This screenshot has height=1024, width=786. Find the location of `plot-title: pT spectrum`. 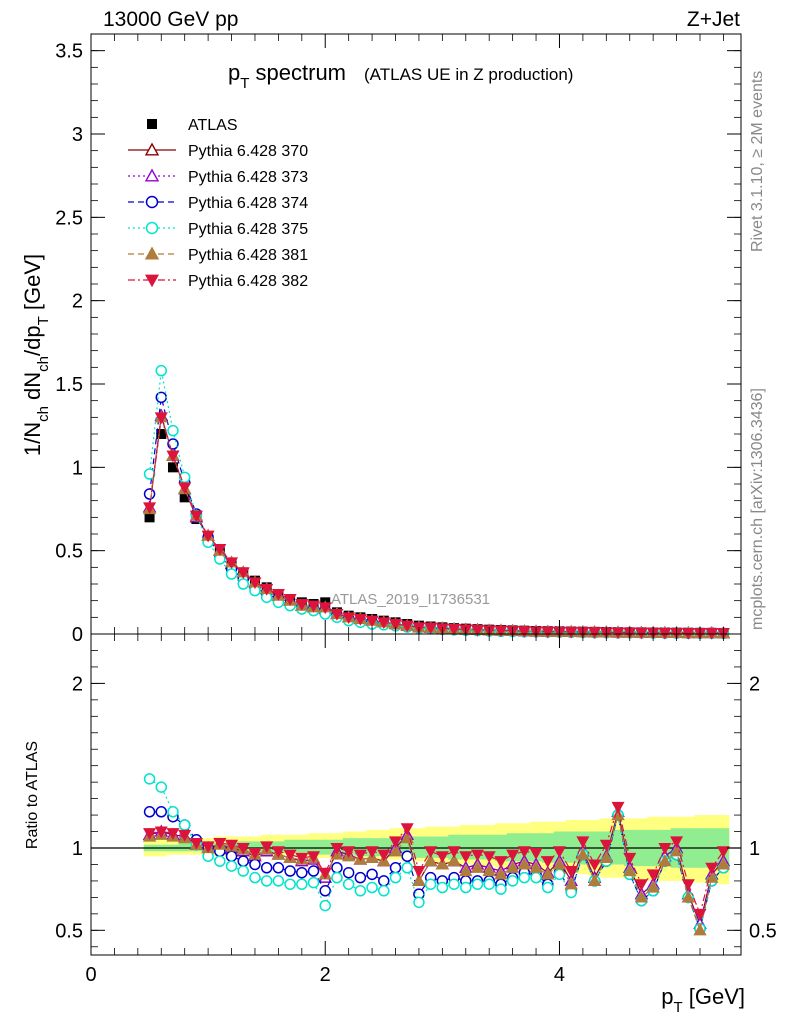

plot-title: pT spectrum is located at coordinates (287, 76).